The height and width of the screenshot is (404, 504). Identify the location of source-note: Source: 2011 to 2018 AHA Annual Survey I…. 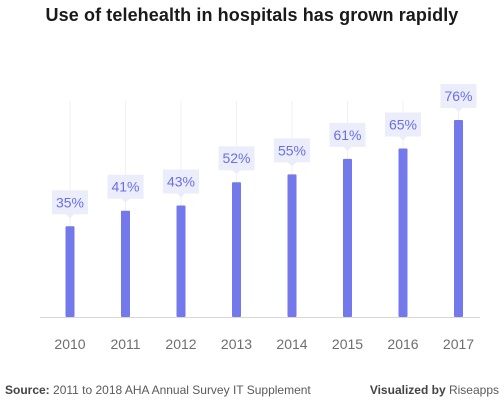
(158, 390).